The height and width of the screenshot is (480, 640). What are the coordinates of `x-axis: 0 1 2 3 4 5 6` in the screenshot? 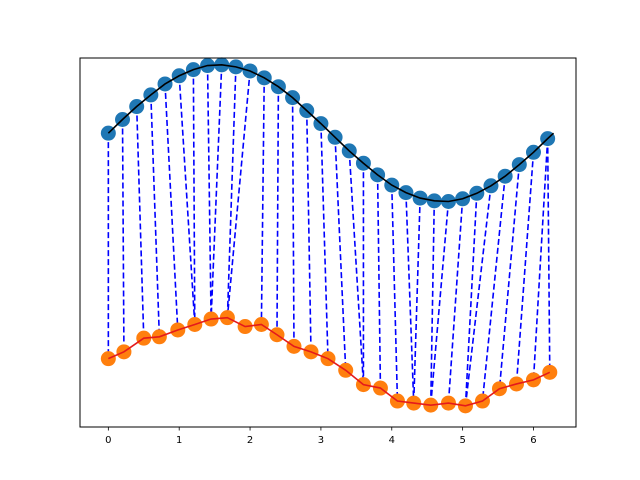 It's located at (321, 436).